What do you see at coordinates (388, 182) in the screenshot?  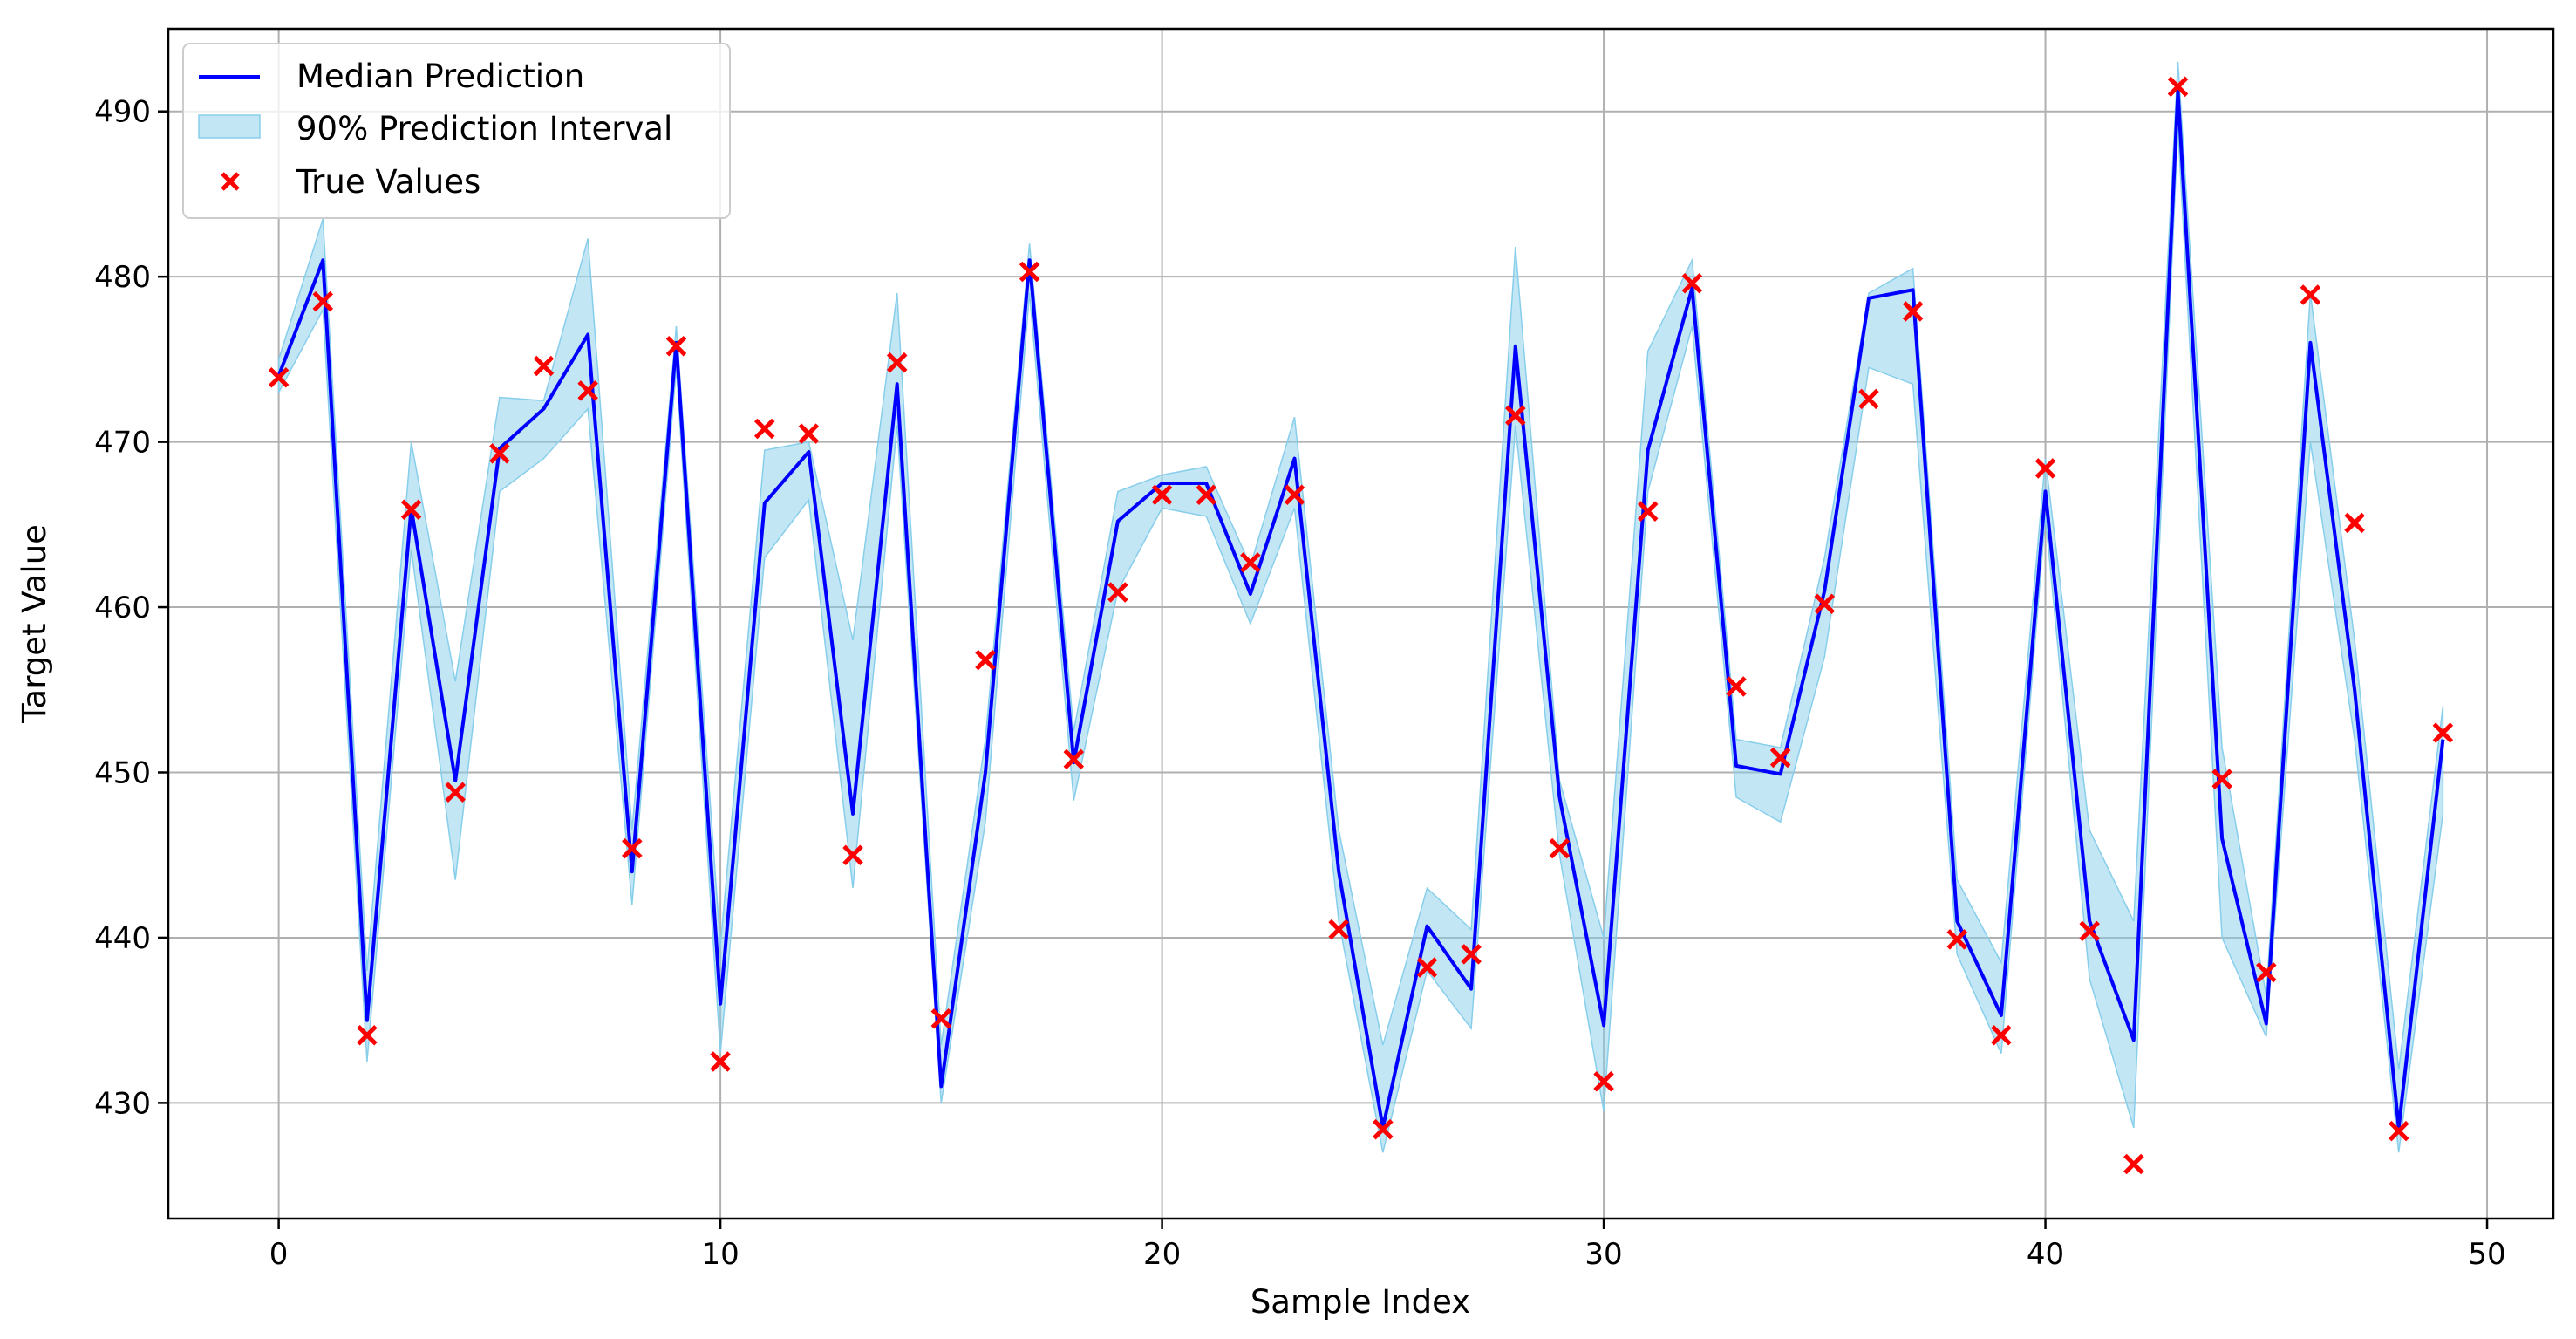 I see `legend-label-true-values: True Values` at bounding box center [388, 182].